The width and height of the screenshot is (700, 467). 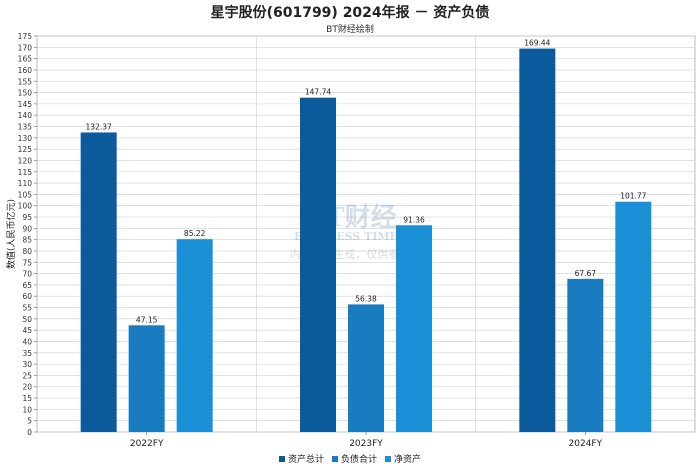 I want to click on y-tick-label: 175, so click(x=25, y=36).